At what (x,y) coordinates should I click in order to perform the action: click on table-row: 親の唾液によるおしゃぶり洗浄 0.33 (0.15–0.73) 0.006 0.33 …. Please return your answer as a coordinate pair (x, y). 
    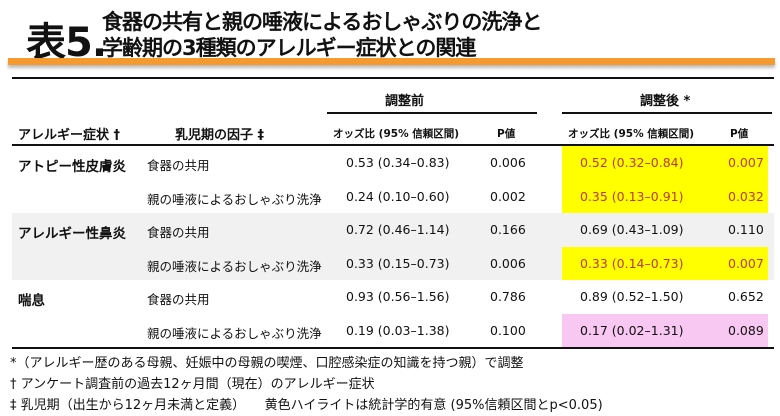
    Looking at the image, I should click on (393, 263).